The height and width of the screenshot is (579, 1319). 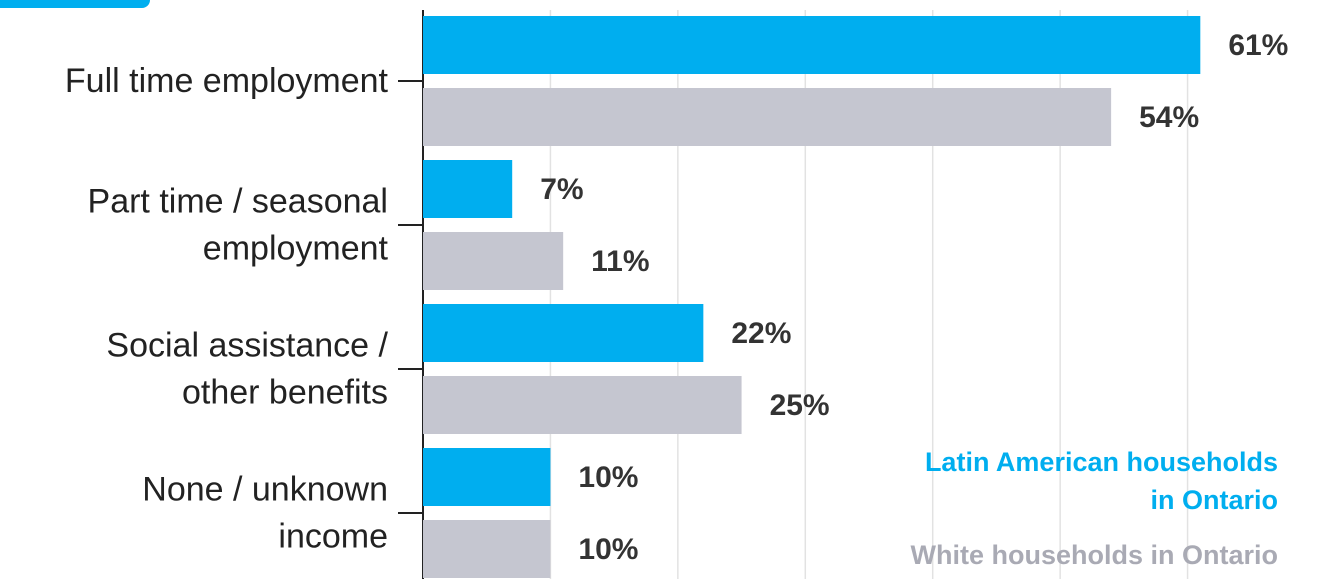 What do you see at coordinates (620, 261) in the screenshot?
I see `value-label: 11%` at bounding box center [620, 261].